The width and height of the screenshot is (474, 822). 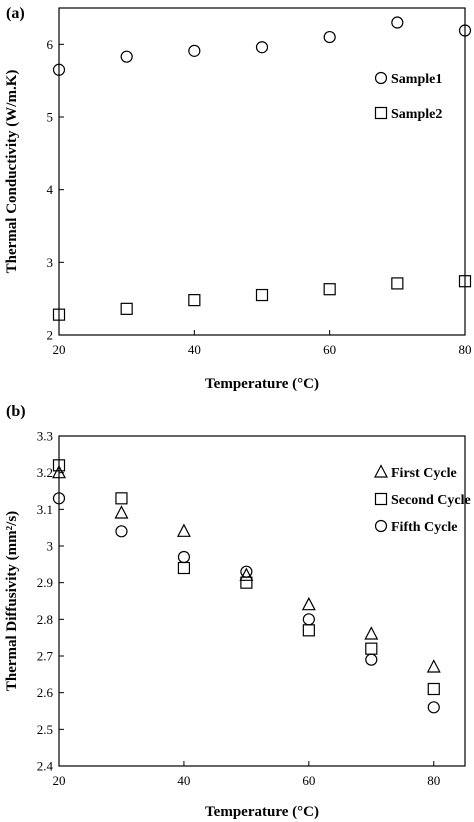 I want to click on y-tick-label: 2.5, so click(x=45, y=729).